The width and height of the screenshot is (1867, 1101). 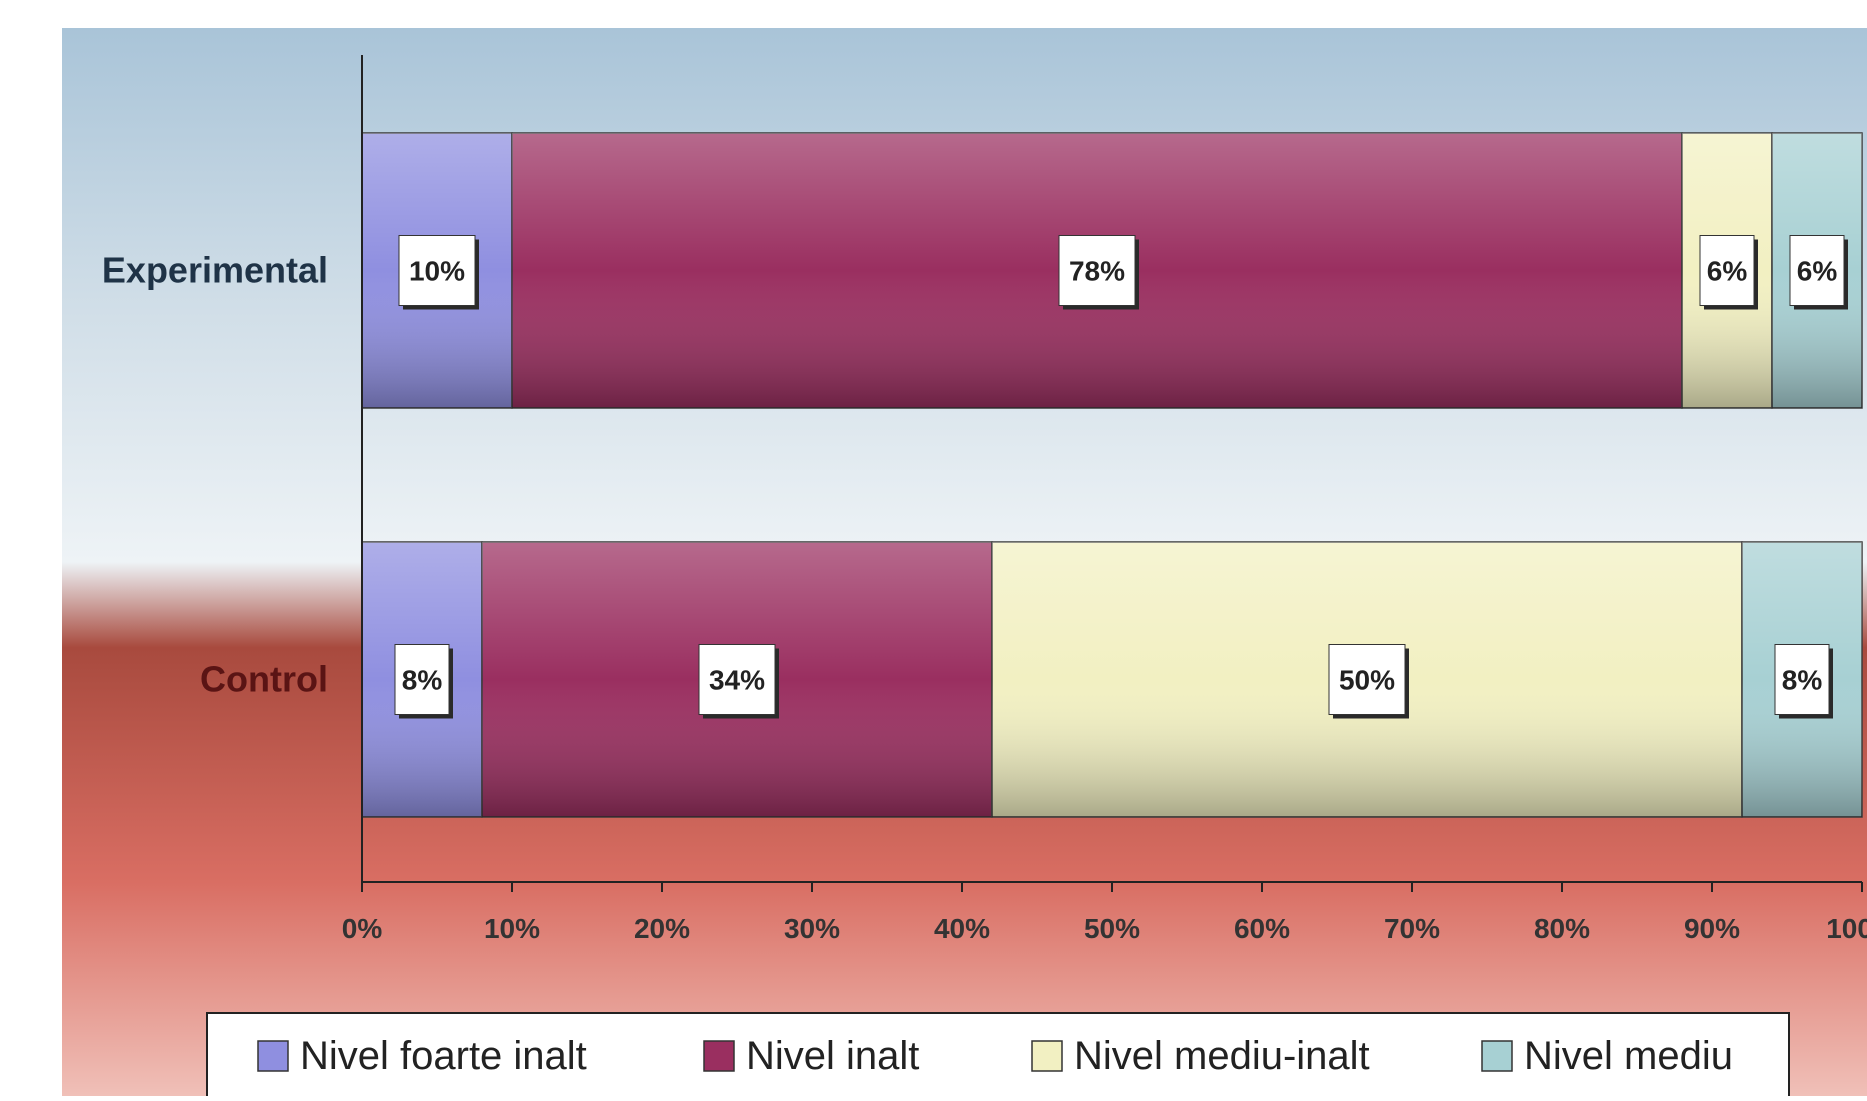 I want to click on legend-label: Nivel mediu, so click(x=1628, y=1056).